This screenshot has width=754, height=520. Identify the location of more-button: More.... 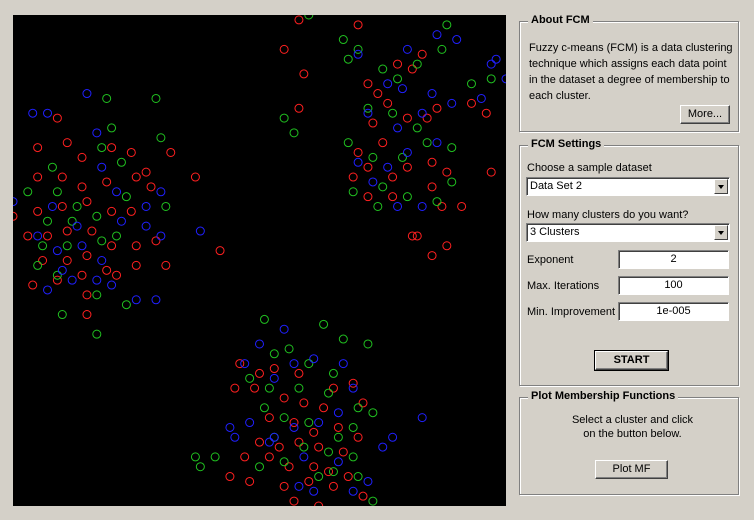
(705, 114).